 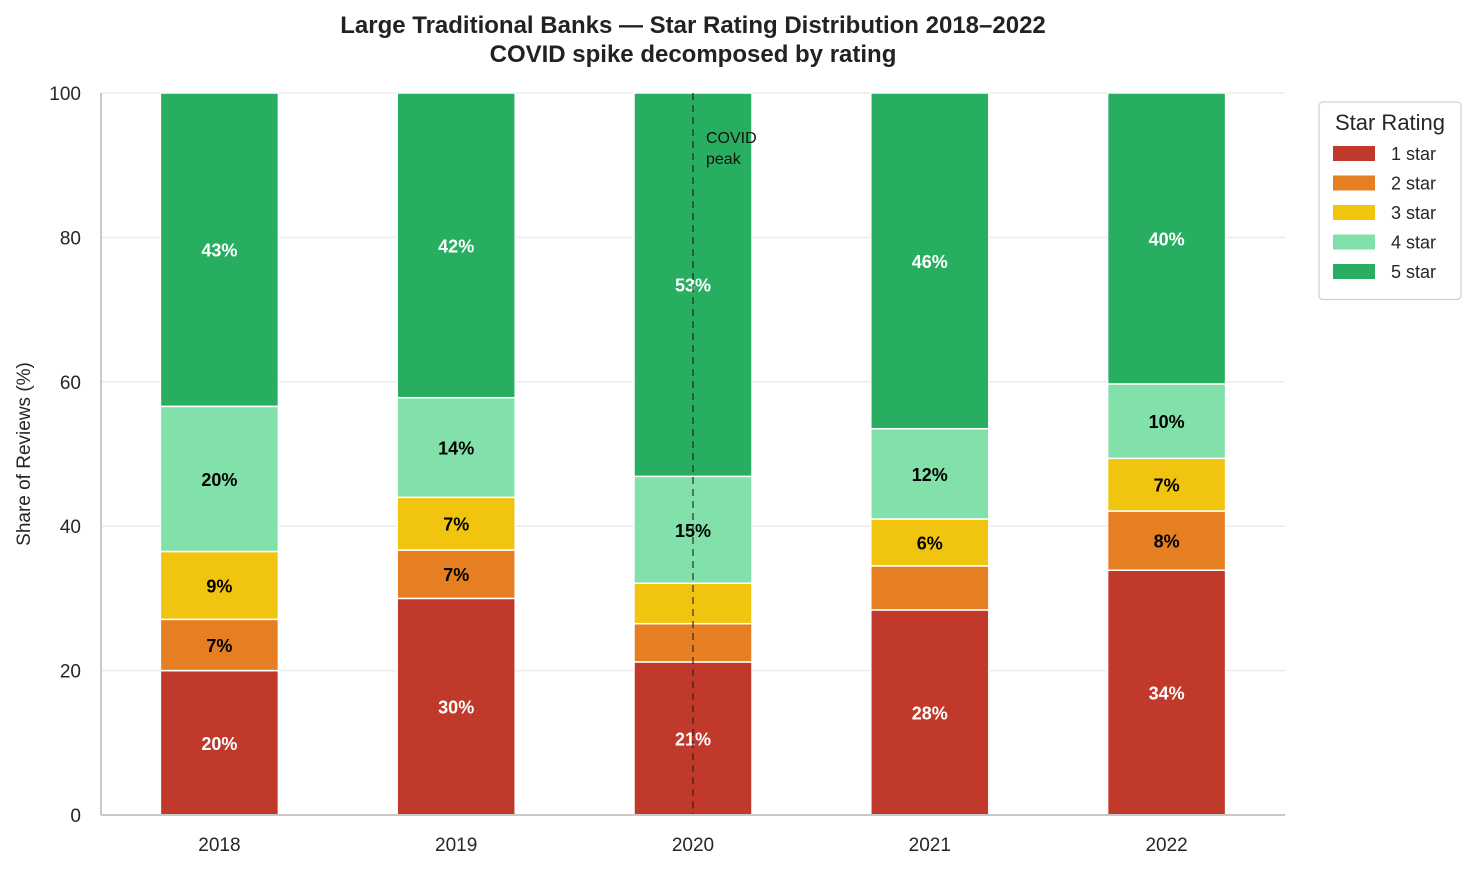 I want to click on bar-2019-2star, so click(x=456, y=574).